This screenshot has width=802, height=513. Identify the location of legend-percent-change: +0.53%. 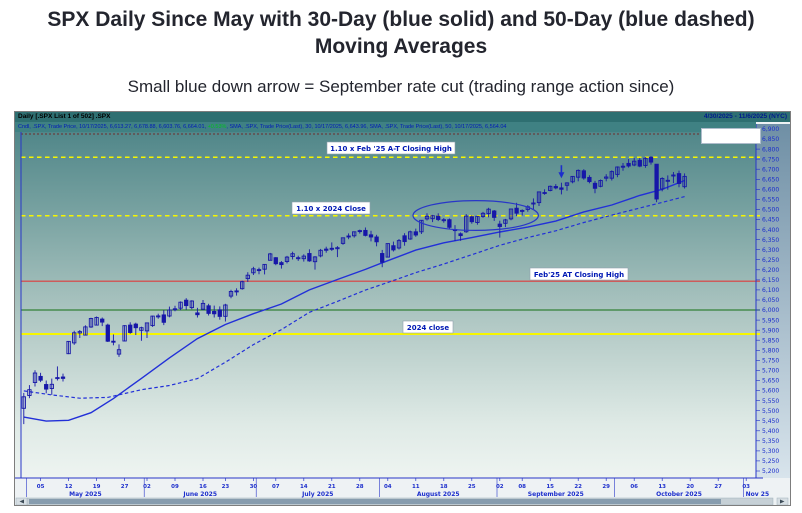
(217, 127).